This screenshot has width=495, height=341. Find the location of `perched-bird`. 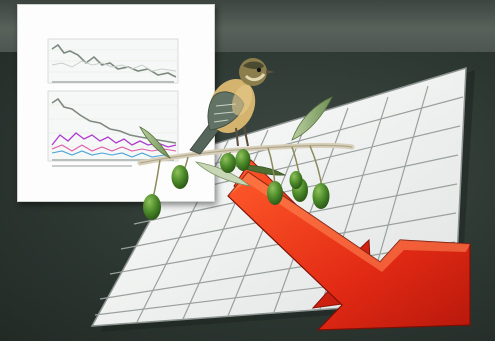

perched-bird is located at coordinates (232, 106).